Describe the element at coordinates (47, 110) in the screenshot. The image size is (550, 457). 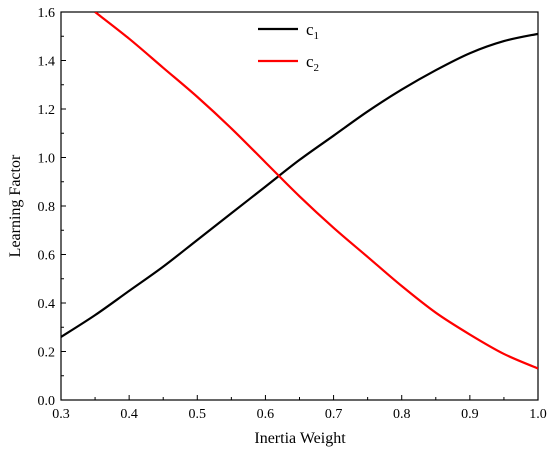
I see `y-tick-label: 1.2` at that location.